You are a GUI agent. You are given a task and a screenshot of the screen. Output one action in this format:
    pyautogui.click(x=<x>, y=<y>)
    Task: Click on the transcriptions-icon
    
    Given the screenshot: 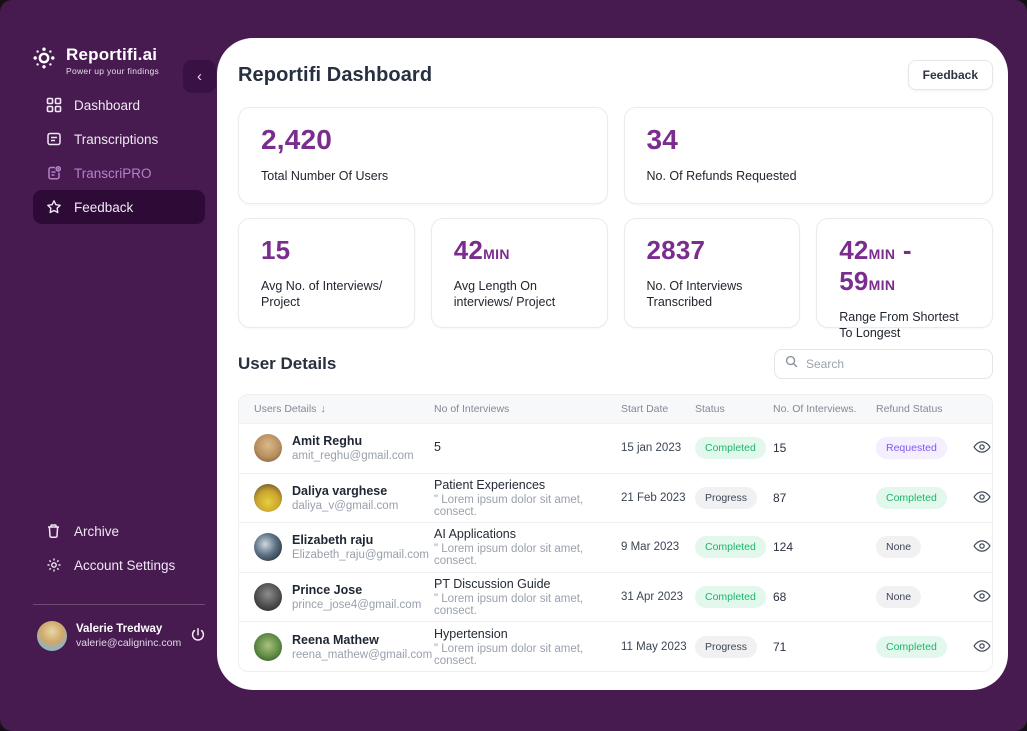 What is the action you would take?
    pyautogui.click(x=53, y=139)
    